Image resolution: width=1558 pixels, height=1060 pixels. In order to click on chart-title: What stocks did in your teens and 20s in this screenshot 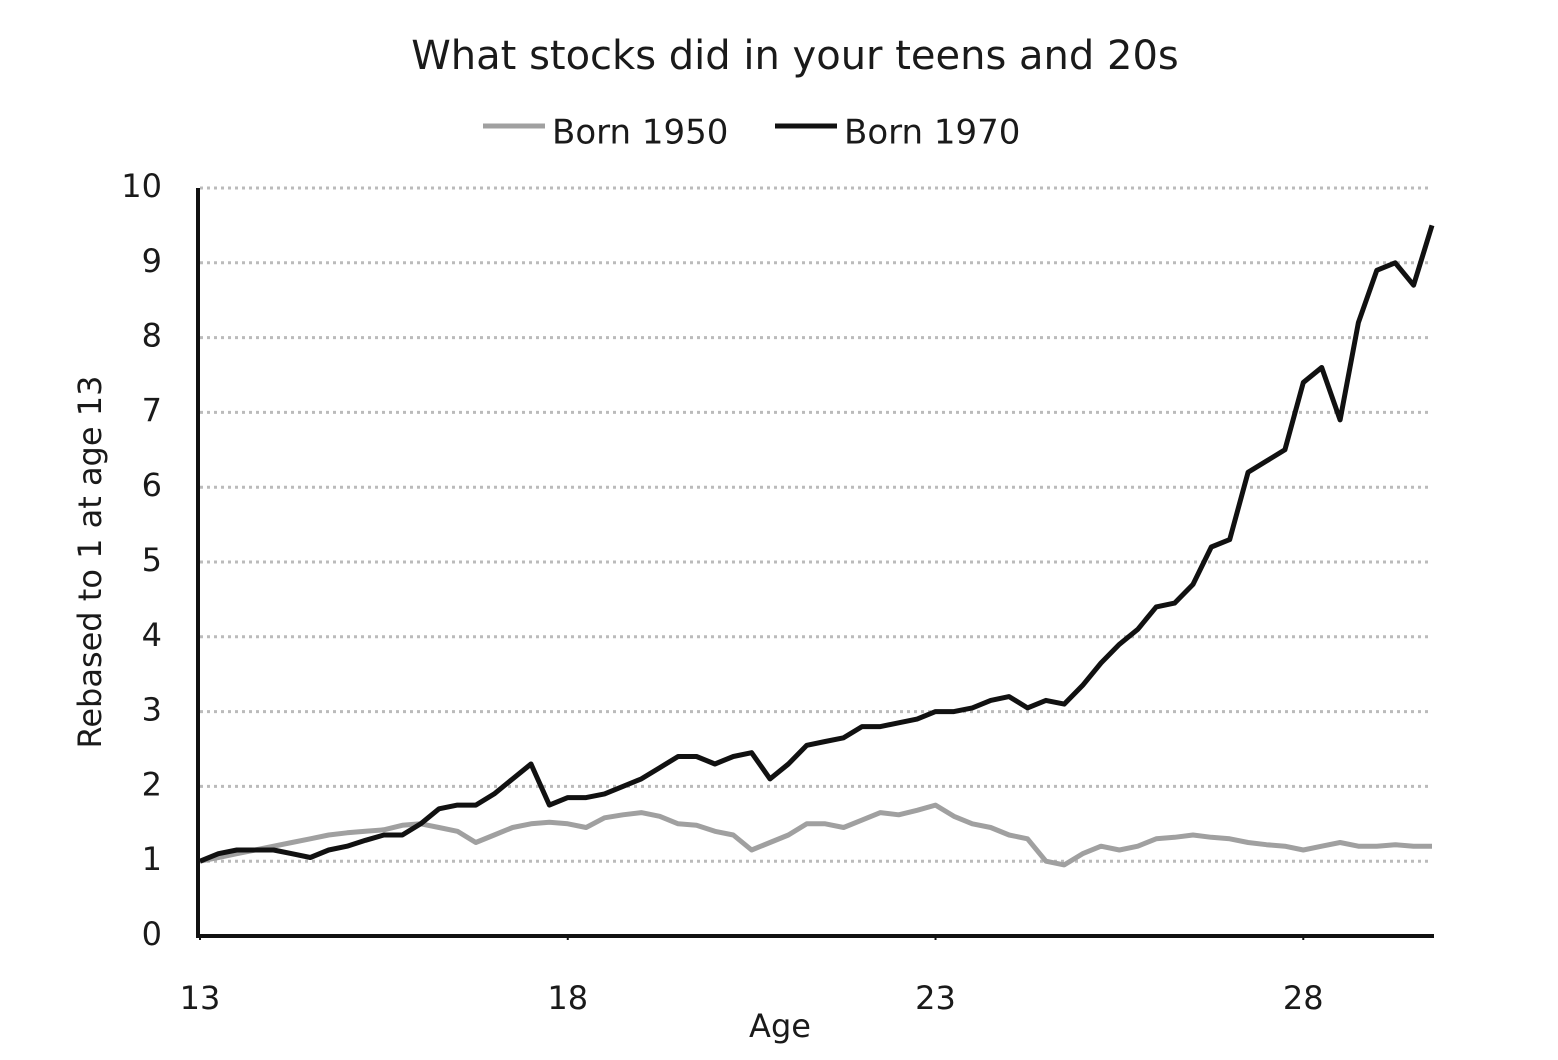, I will do `click(794, 56)`.